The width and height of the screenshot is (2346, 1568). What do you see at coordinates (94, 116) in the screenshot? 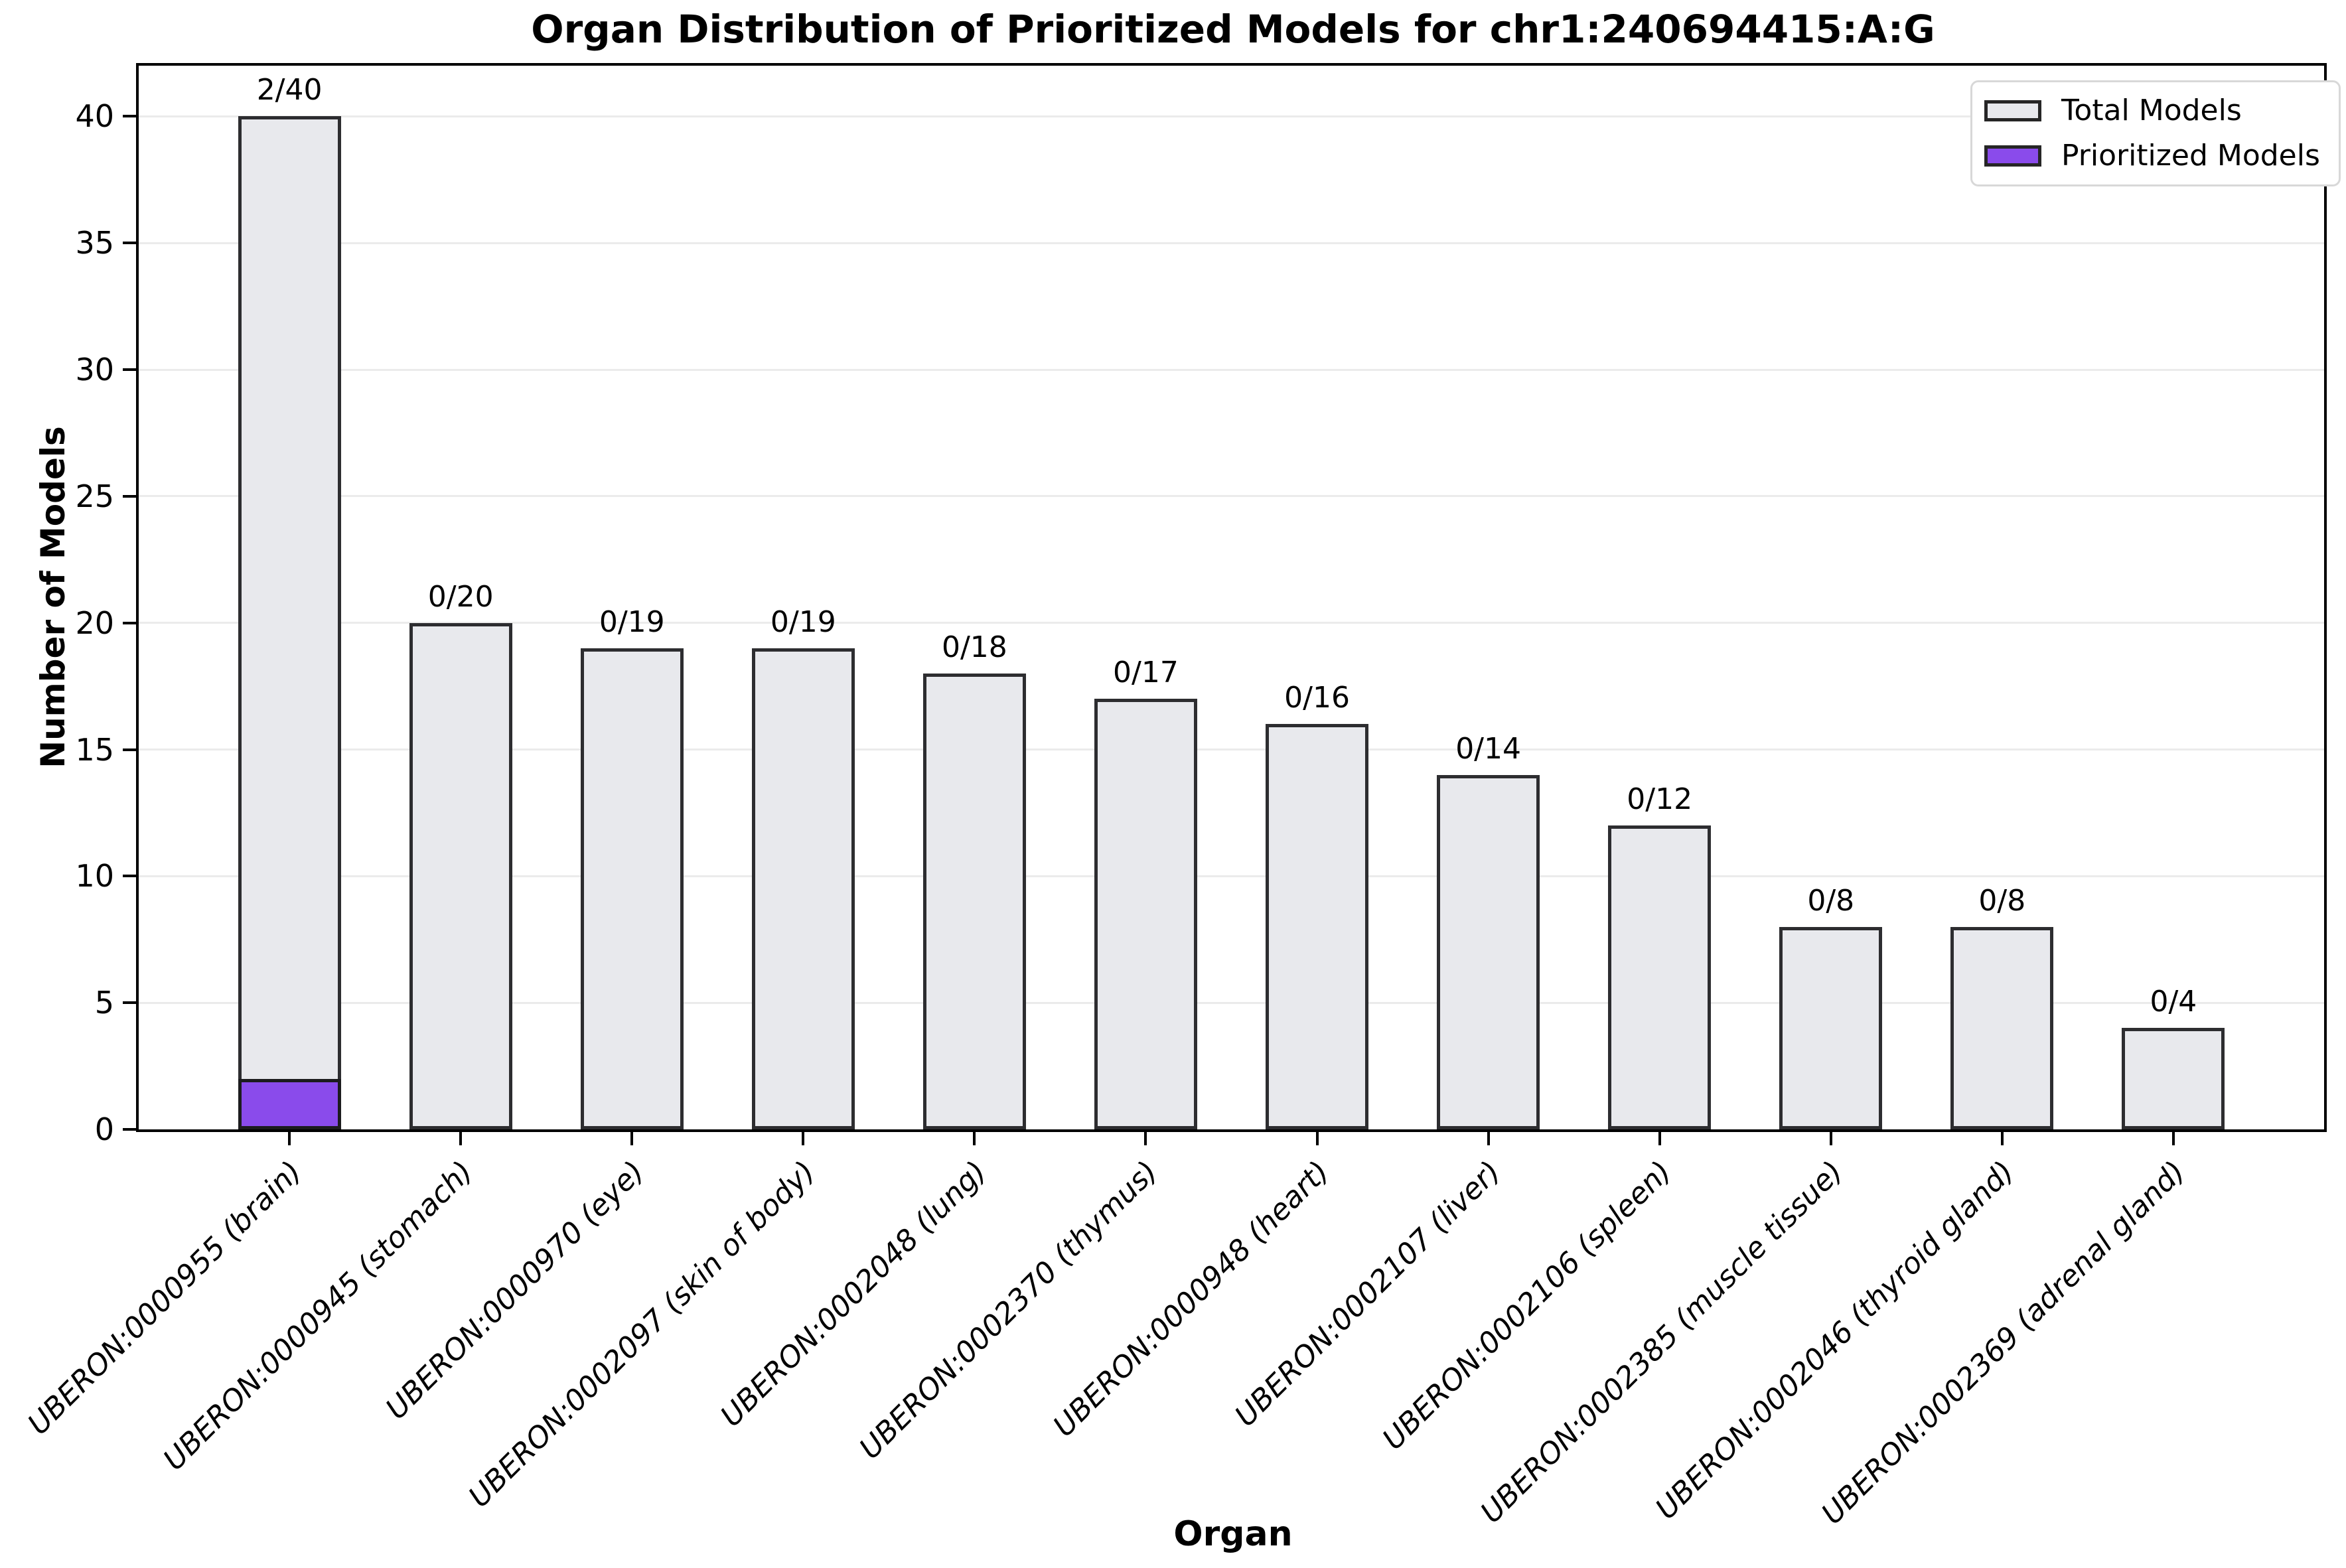
I see `y-tick-label: 40` at bounding box center [94, 116].